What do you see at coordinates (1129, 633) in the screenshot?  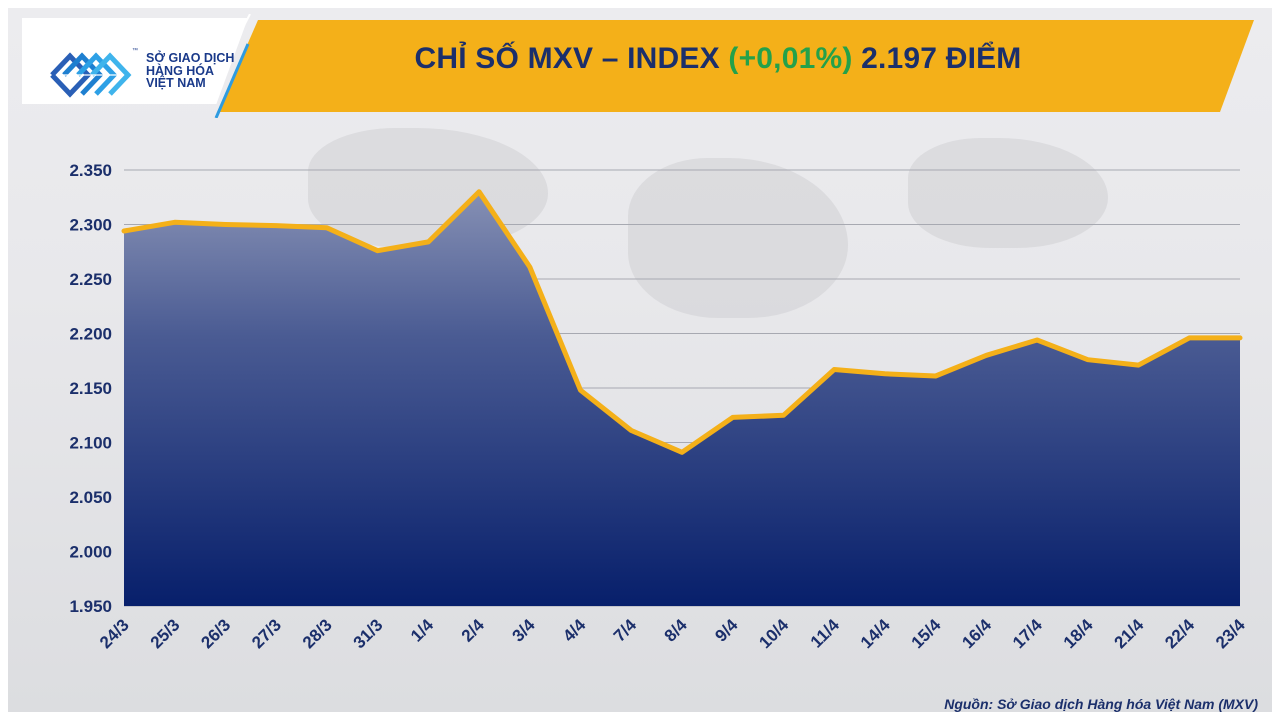 I see `x-tick-label: 21/4` at bounding box center [1129, 633].